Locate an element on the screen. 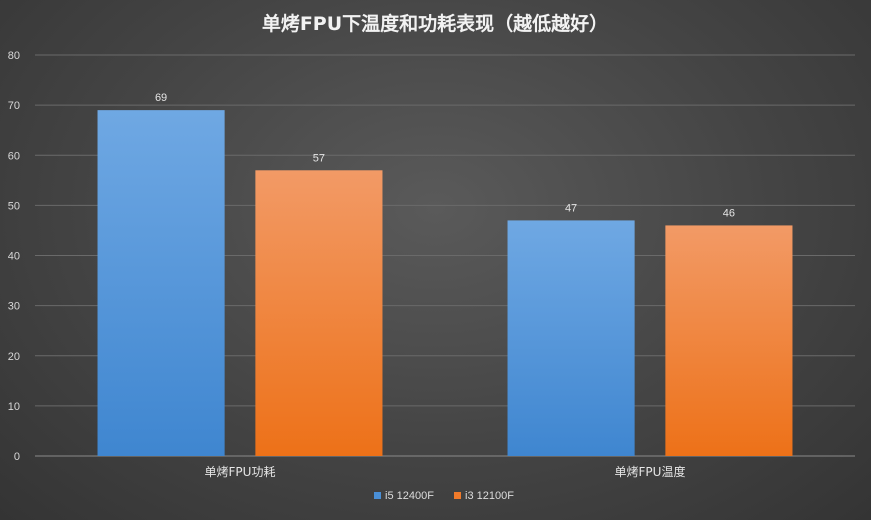 This screenshot has width=871, height=520. y-tick-label: 50 is located at coordinates (14, 206).